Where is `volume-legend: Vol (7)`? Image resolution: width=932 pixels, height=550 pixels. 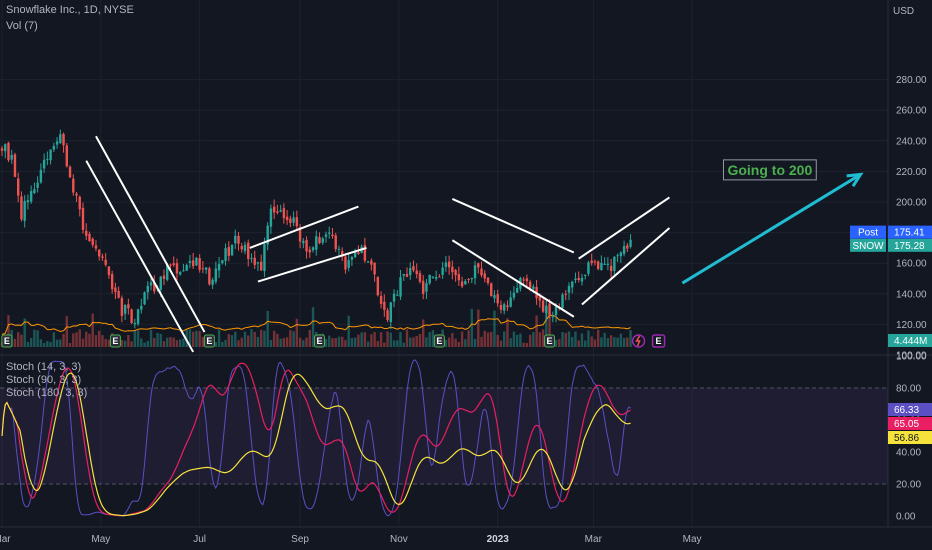
volume-legend: Vol (7) is located at coordinates (22, 26).